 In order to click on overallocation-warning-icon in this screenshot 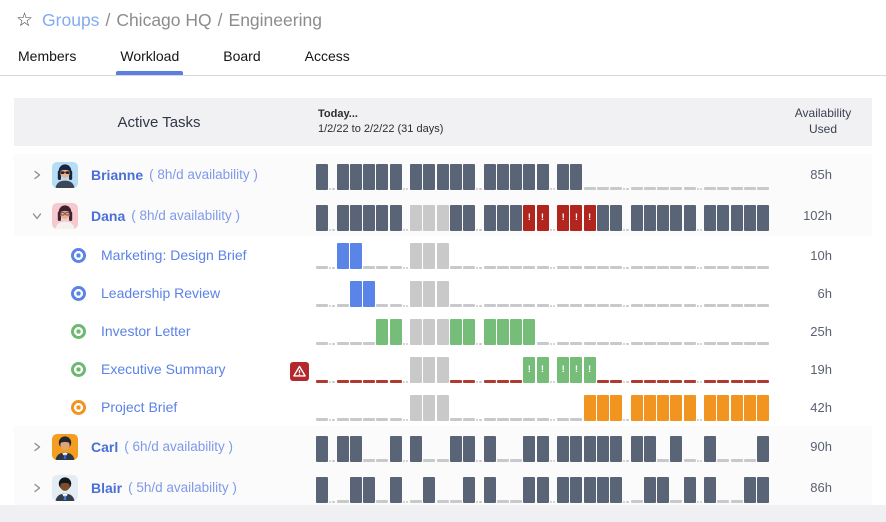, I will do `click(299, 371)`.